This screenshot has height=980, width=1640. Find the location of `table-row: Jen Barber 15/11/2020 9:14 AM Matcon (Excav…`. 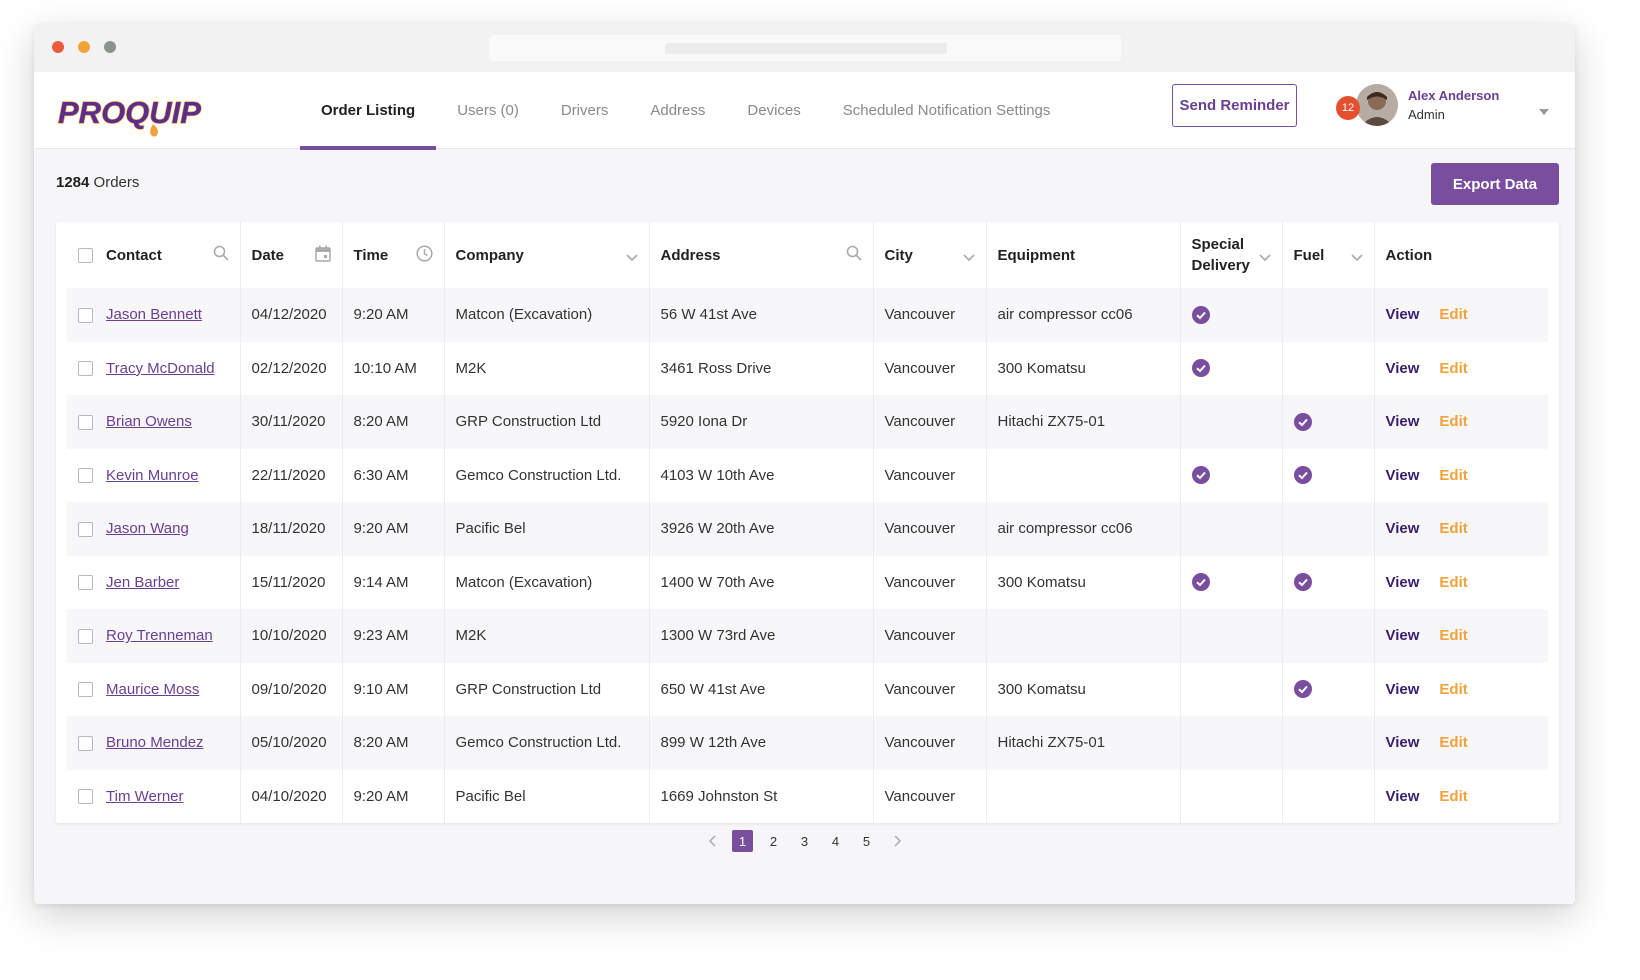

table-row: Jen Barber 15/11/2020 9:14 AM Matcon (Excav… is located at coordinates (807, 582).